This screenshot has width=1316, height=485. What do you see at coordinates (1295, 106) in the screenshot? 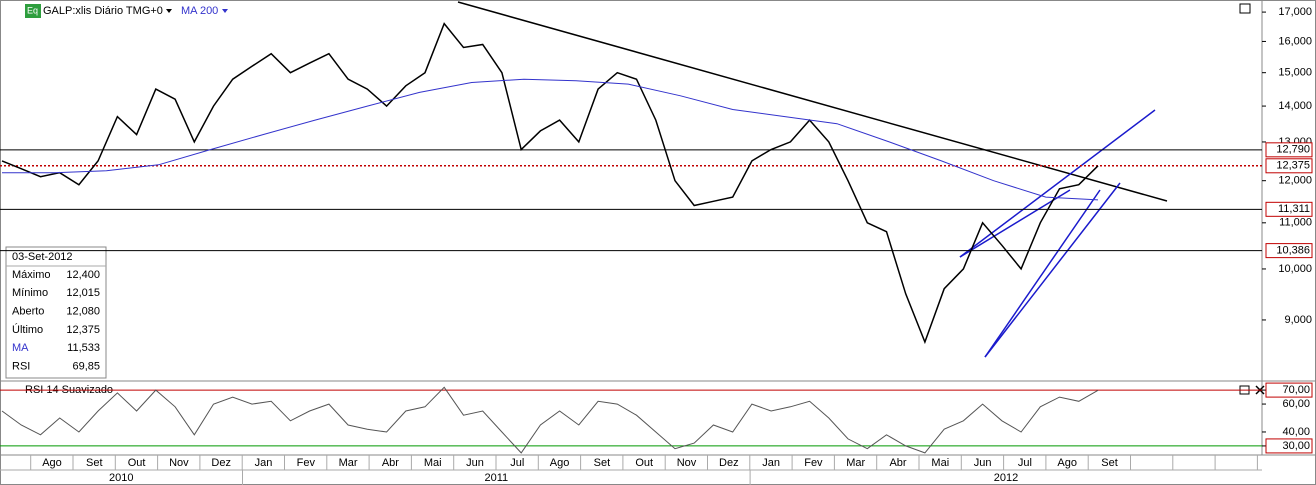
I see `y-tick-label: 14,000` at bounding box center [1295, 106].